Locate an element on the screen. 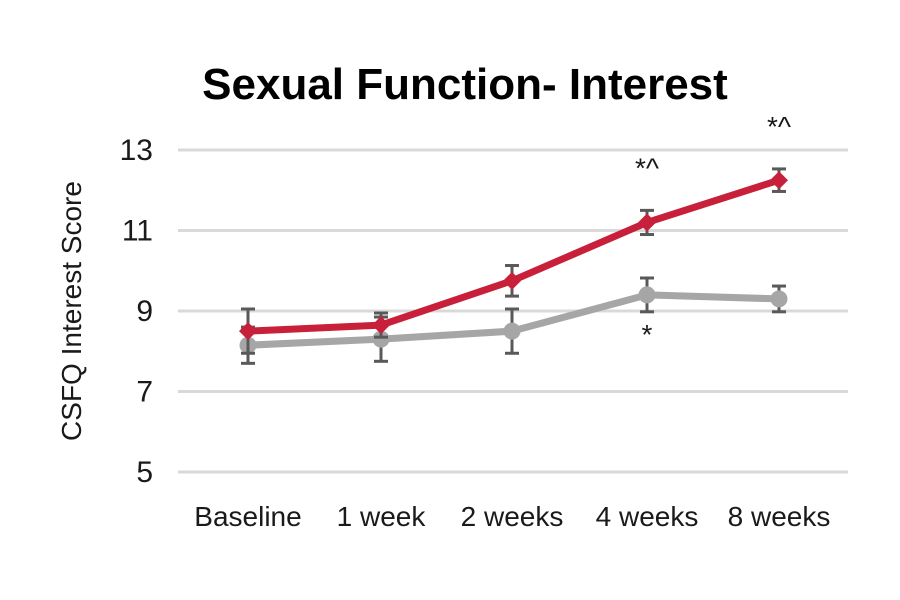 The image size is (900, 600). x-tick-label: 2 weeks is located at coordinates (512, 516).